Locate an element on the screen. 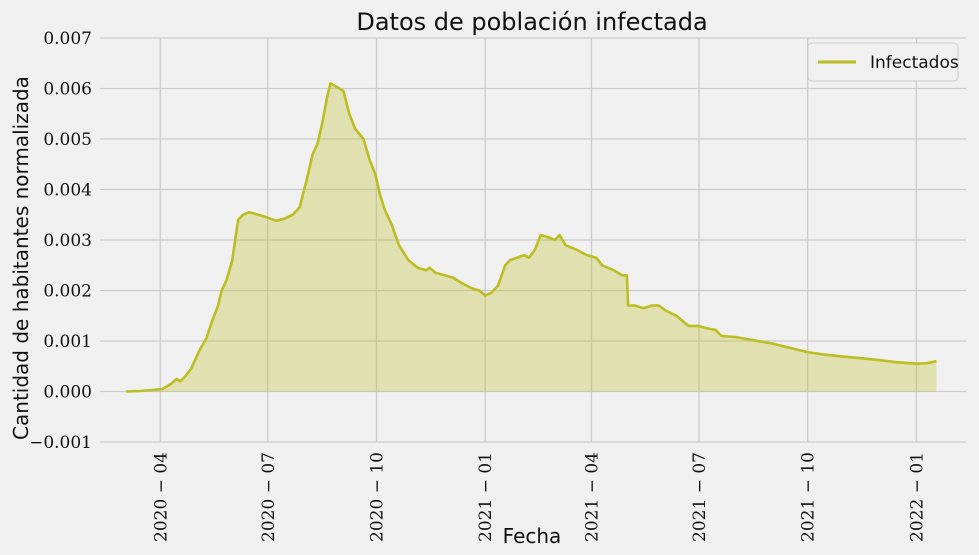 This screenshot has height=555, width=979. y-tick-label: 0.004 is located at coordinates (67, 191).